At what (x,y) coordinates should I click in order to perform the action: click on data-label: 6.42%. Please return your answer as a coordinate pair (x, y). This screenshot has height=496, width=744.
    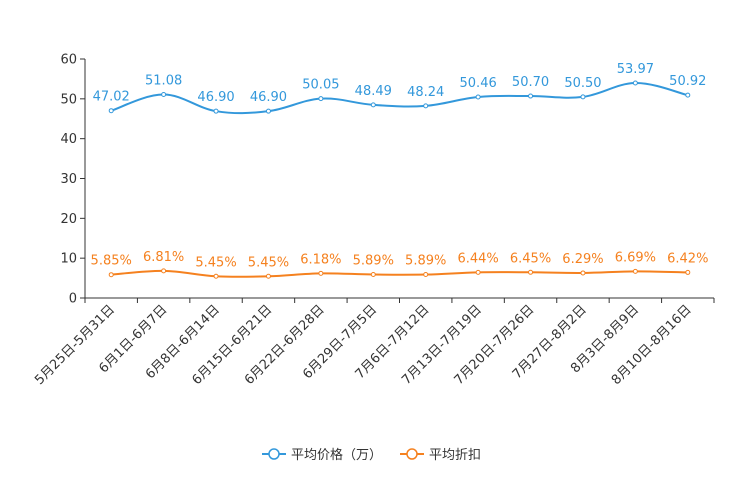
    Looking at the image, I should click on (687, 258).